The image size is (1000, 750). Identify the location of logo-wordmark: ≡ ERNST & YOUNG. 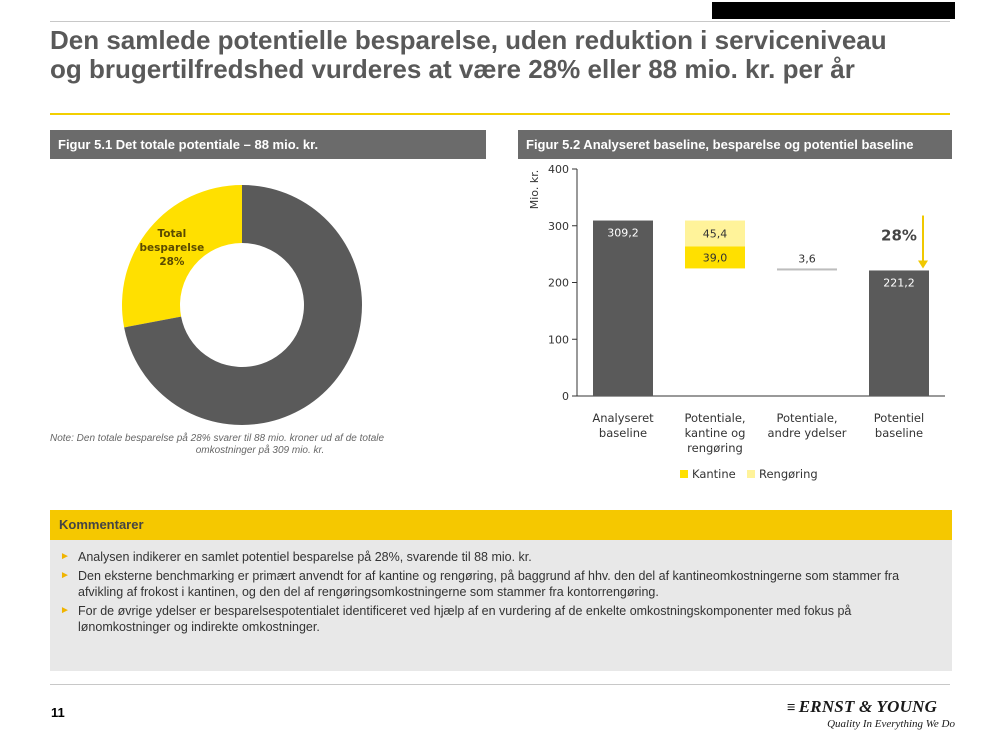
(871, 707).